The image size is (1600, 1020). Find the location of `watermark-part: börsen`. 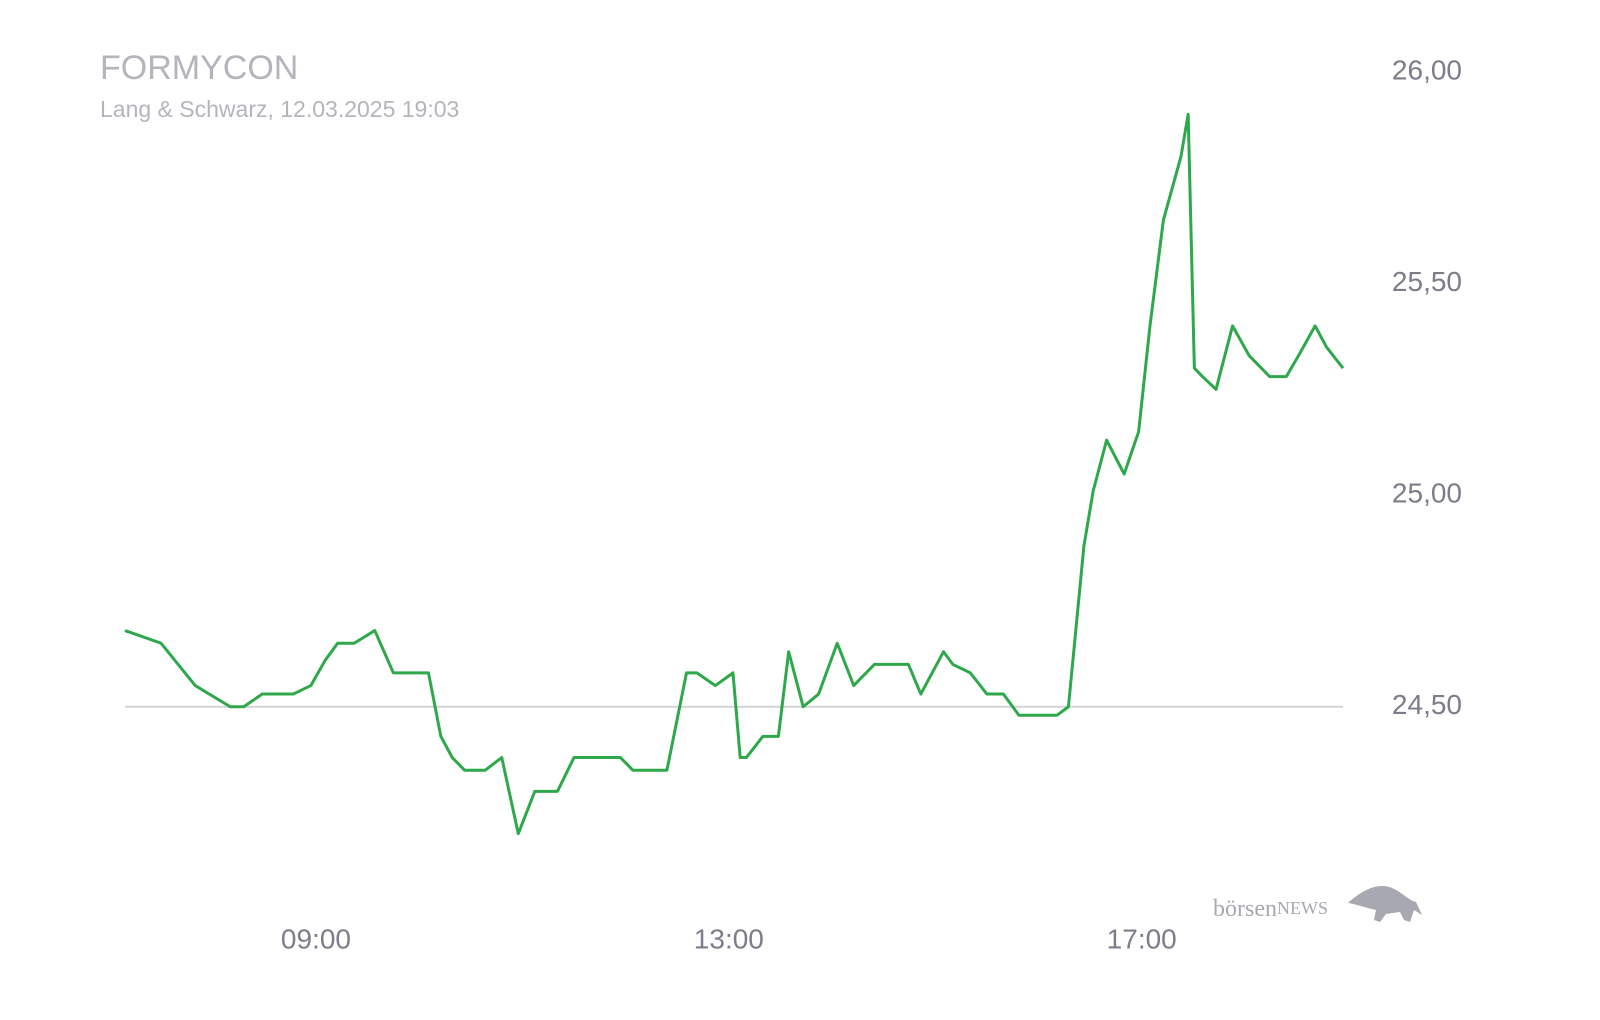

watermark-part: börsen is located at coordinates (1245, 909).